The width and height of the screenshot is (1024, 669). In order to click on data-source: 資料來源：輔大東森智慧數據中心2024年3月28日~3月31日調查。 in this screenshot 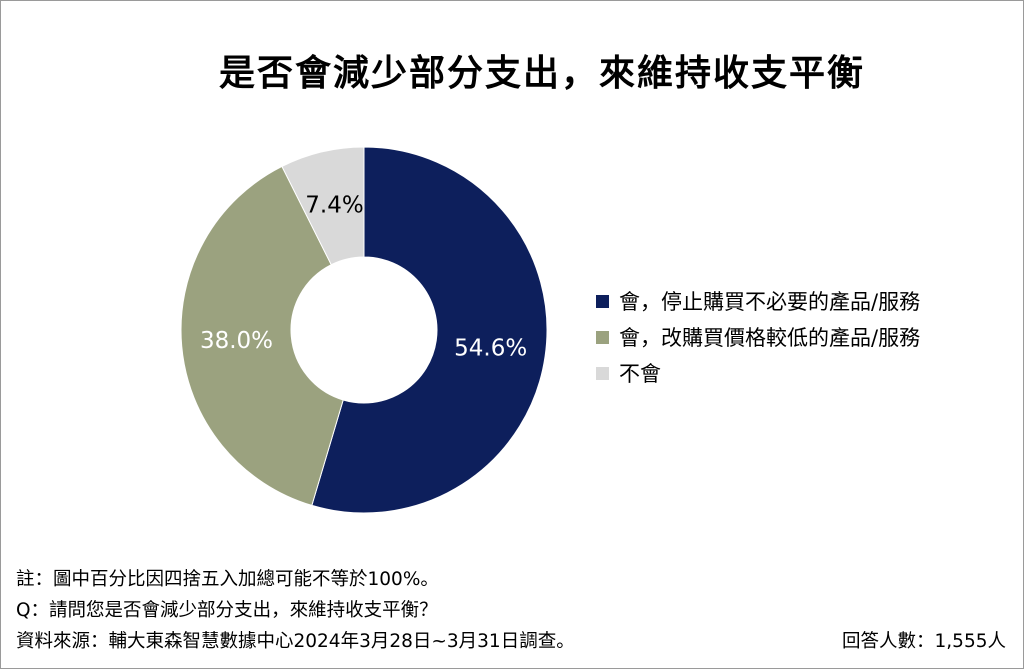, I will do `click(295, 641)`.